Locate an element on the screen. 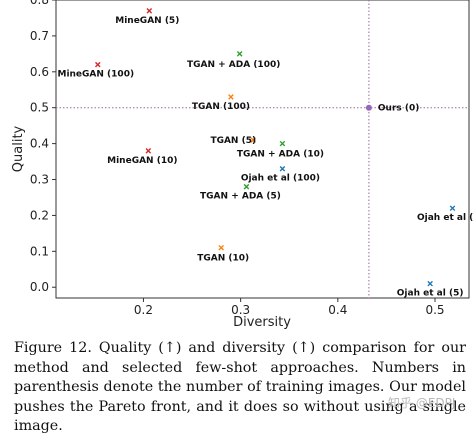 This screenshot has height=437, width=474. x-axis-title: Diversity is located at coordinates (262, 322).